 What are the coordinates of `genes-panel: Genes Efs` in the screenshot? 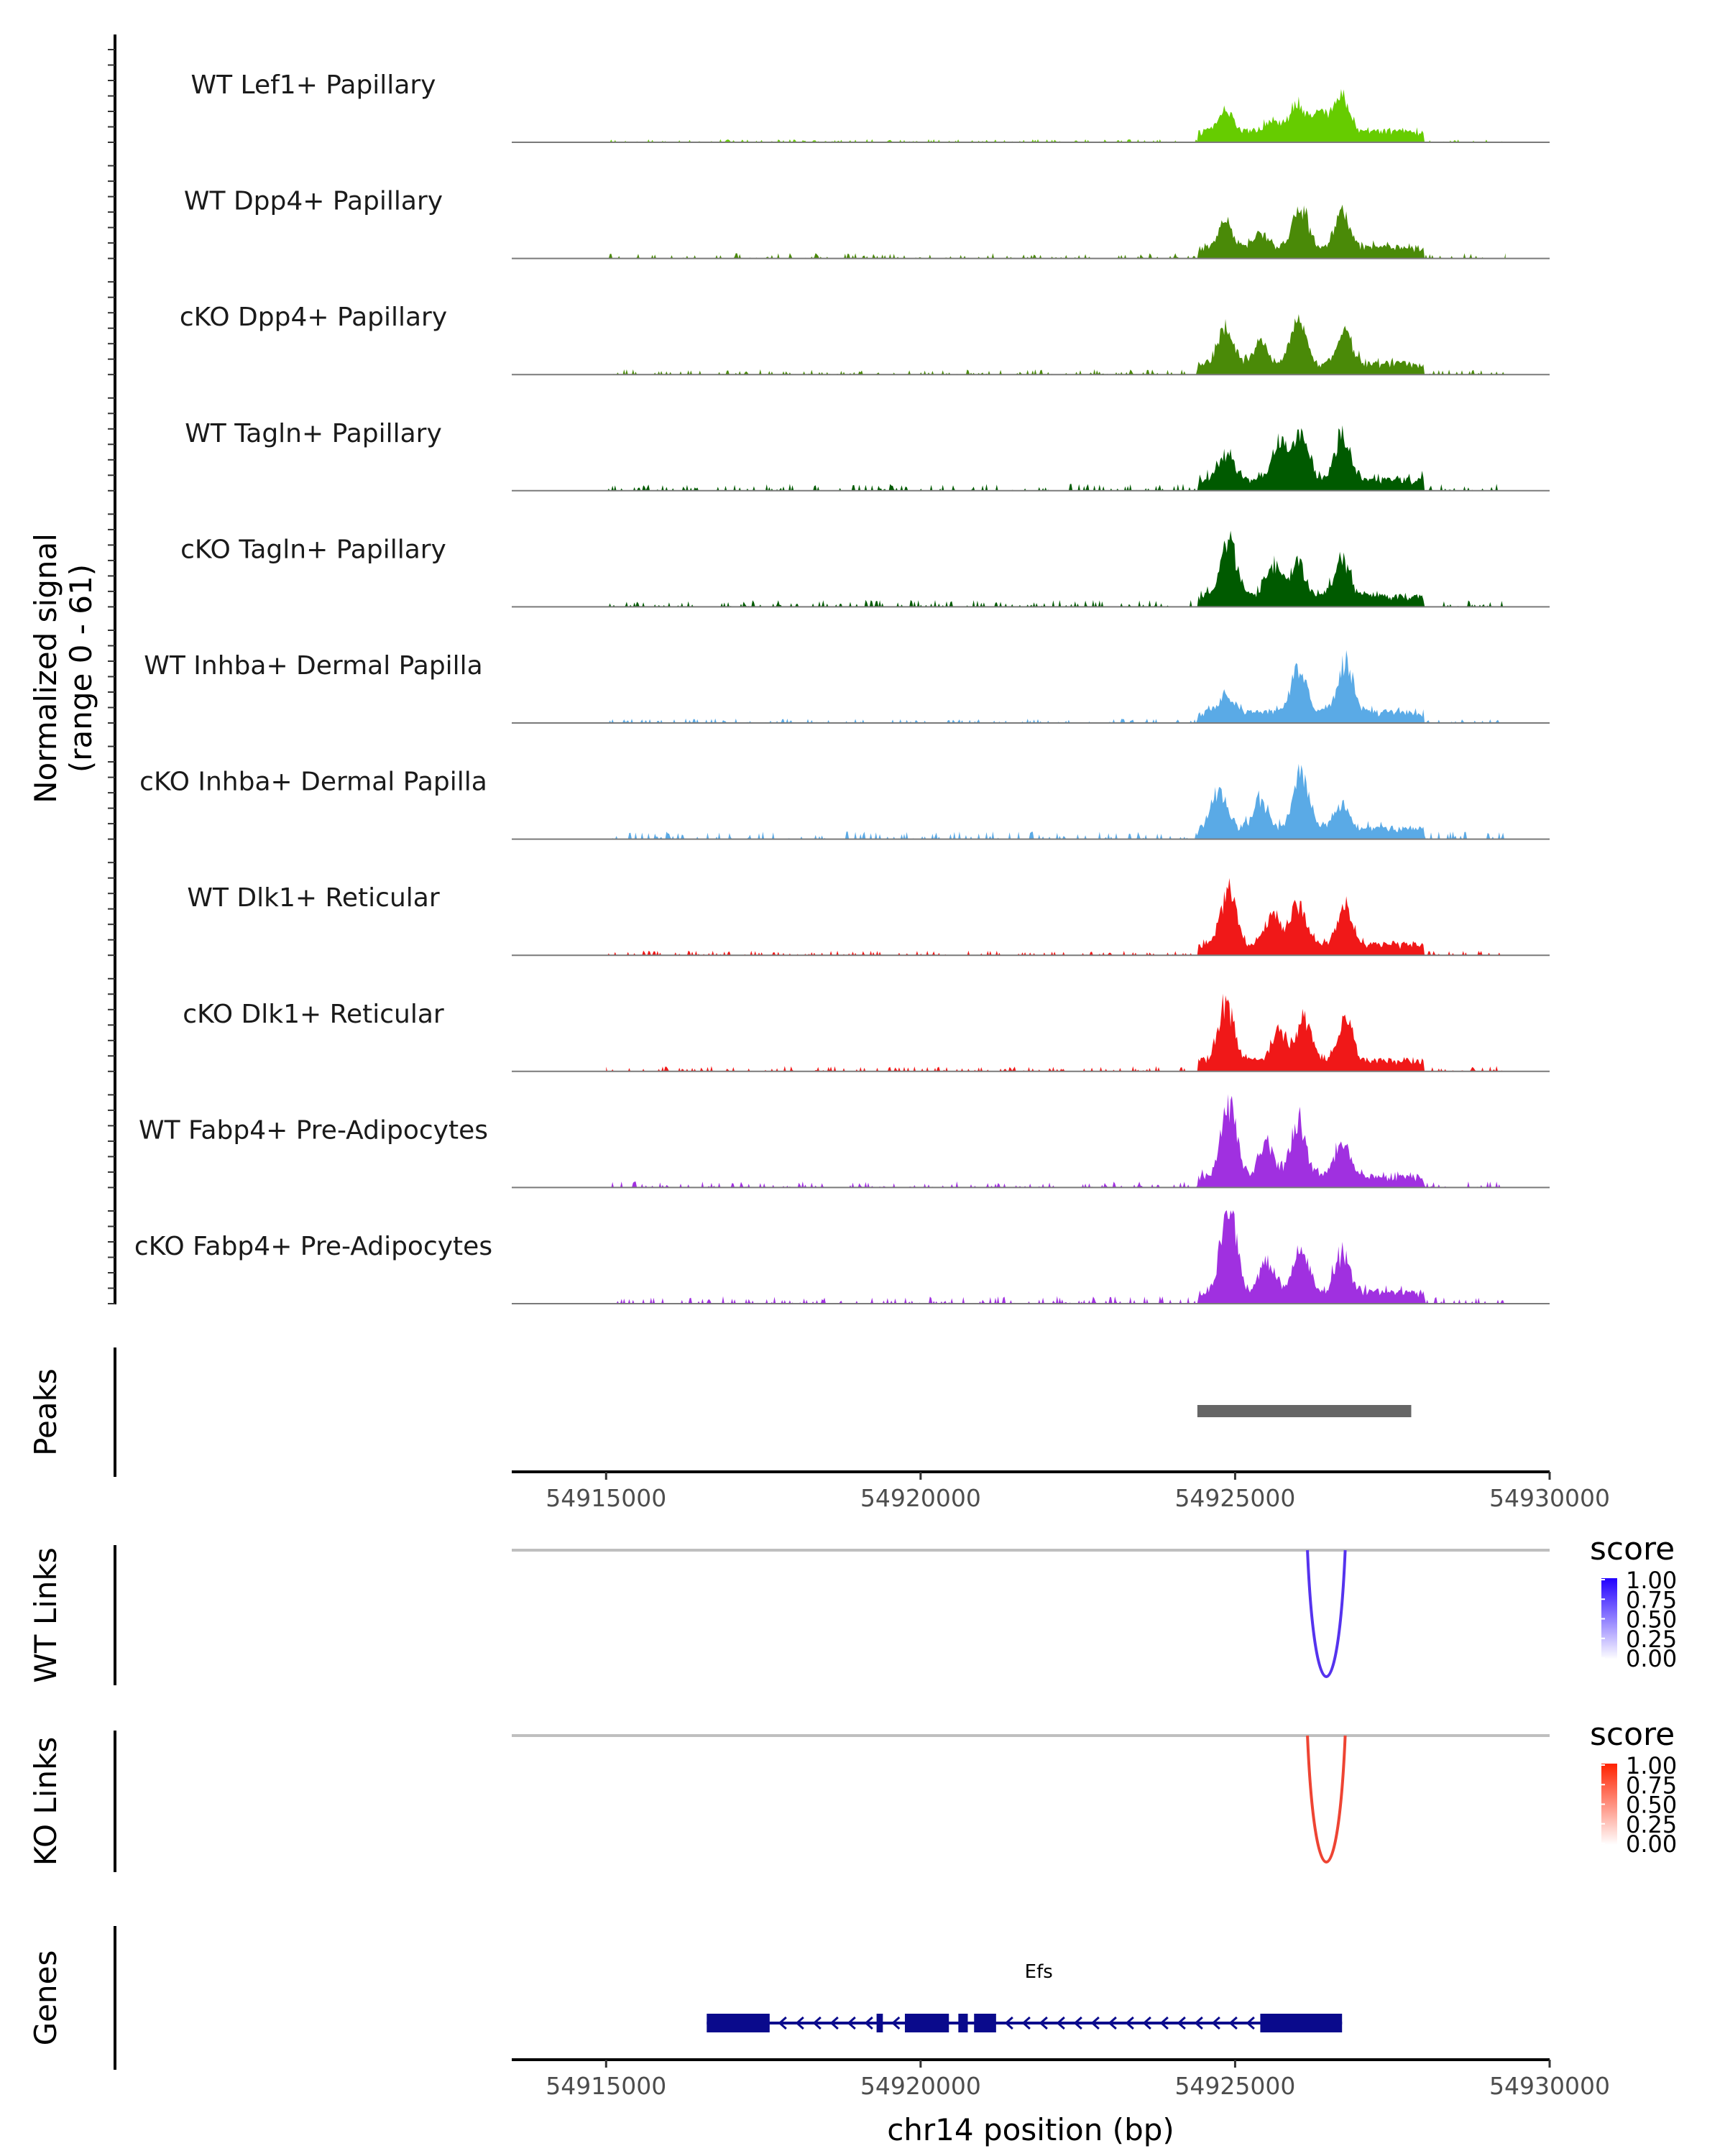 It's located at (685, 1998).